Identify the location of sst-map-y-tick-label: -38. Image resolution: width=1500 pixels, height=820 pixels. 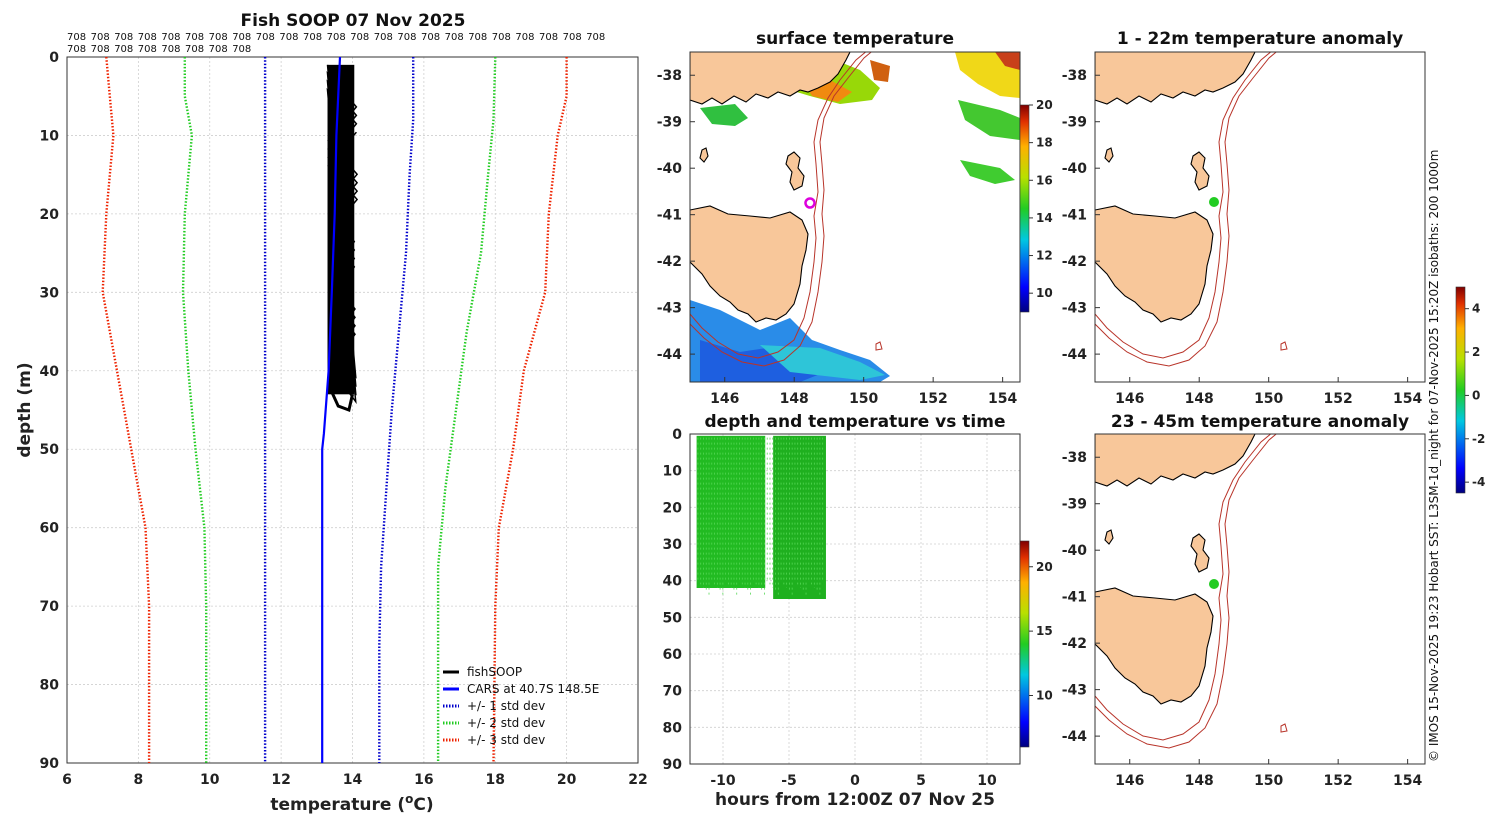
(669, 76).